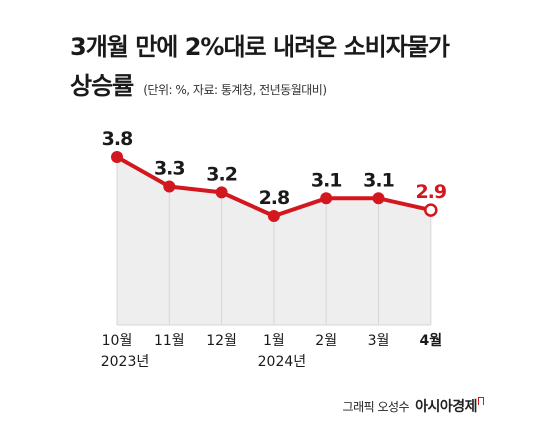 Image resolution: width=550 pixels, height=425 pixels. I want to click on x-tick-label: 12월, so click(221, 341).